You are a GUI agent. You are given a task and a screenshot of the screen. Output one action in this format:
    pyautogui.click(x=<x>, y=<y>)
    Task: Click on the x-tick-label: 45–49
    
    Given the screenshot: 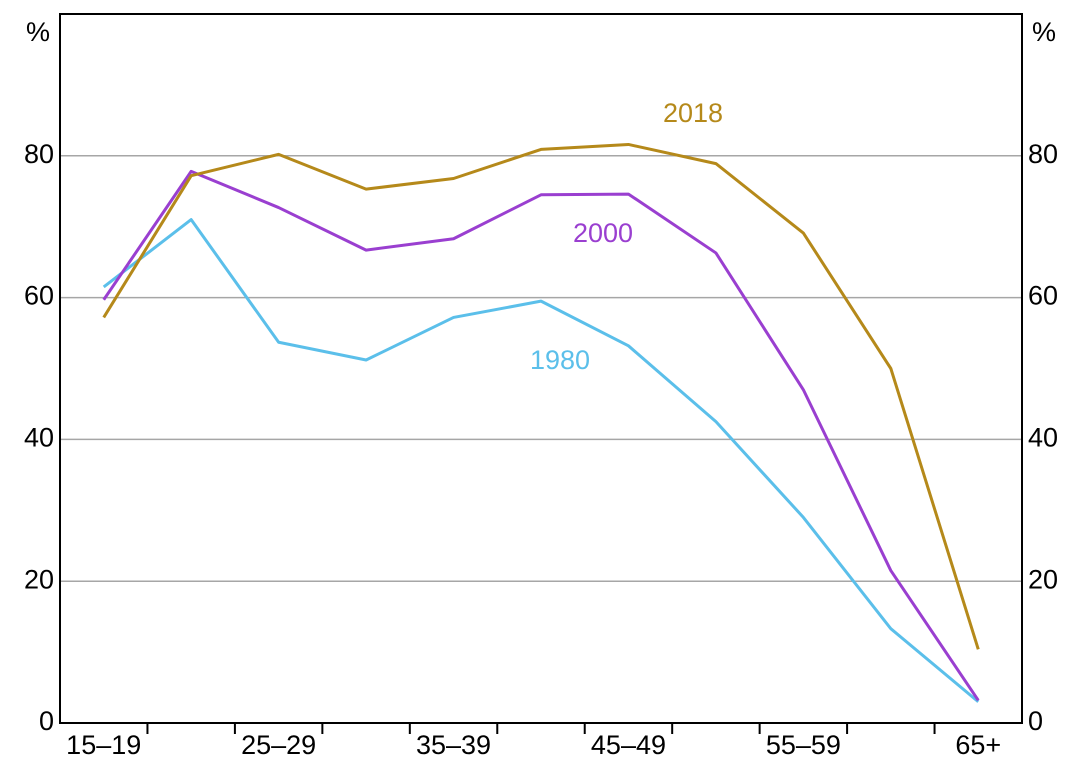 What is the action you would take?
    pyautogui.click(x=628, y=745)
    